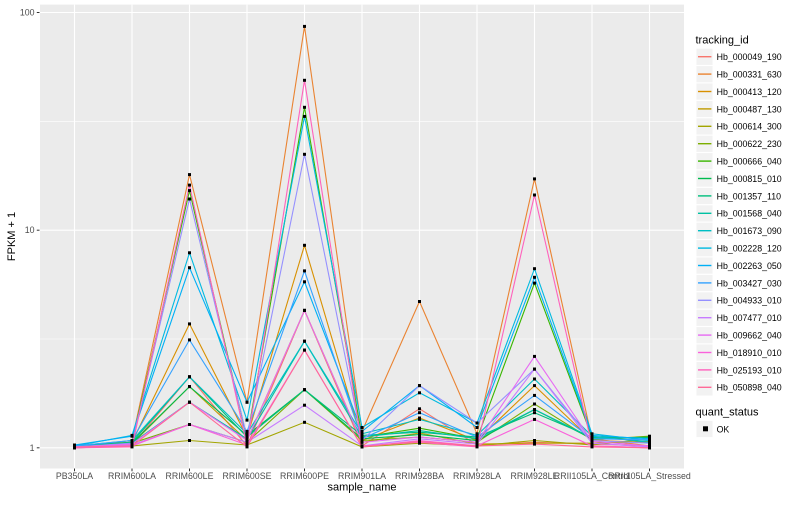 The width and height of the screenshot is (800, 505). I want to click on svg-text: Hb_000487_130, so click(749, 109).